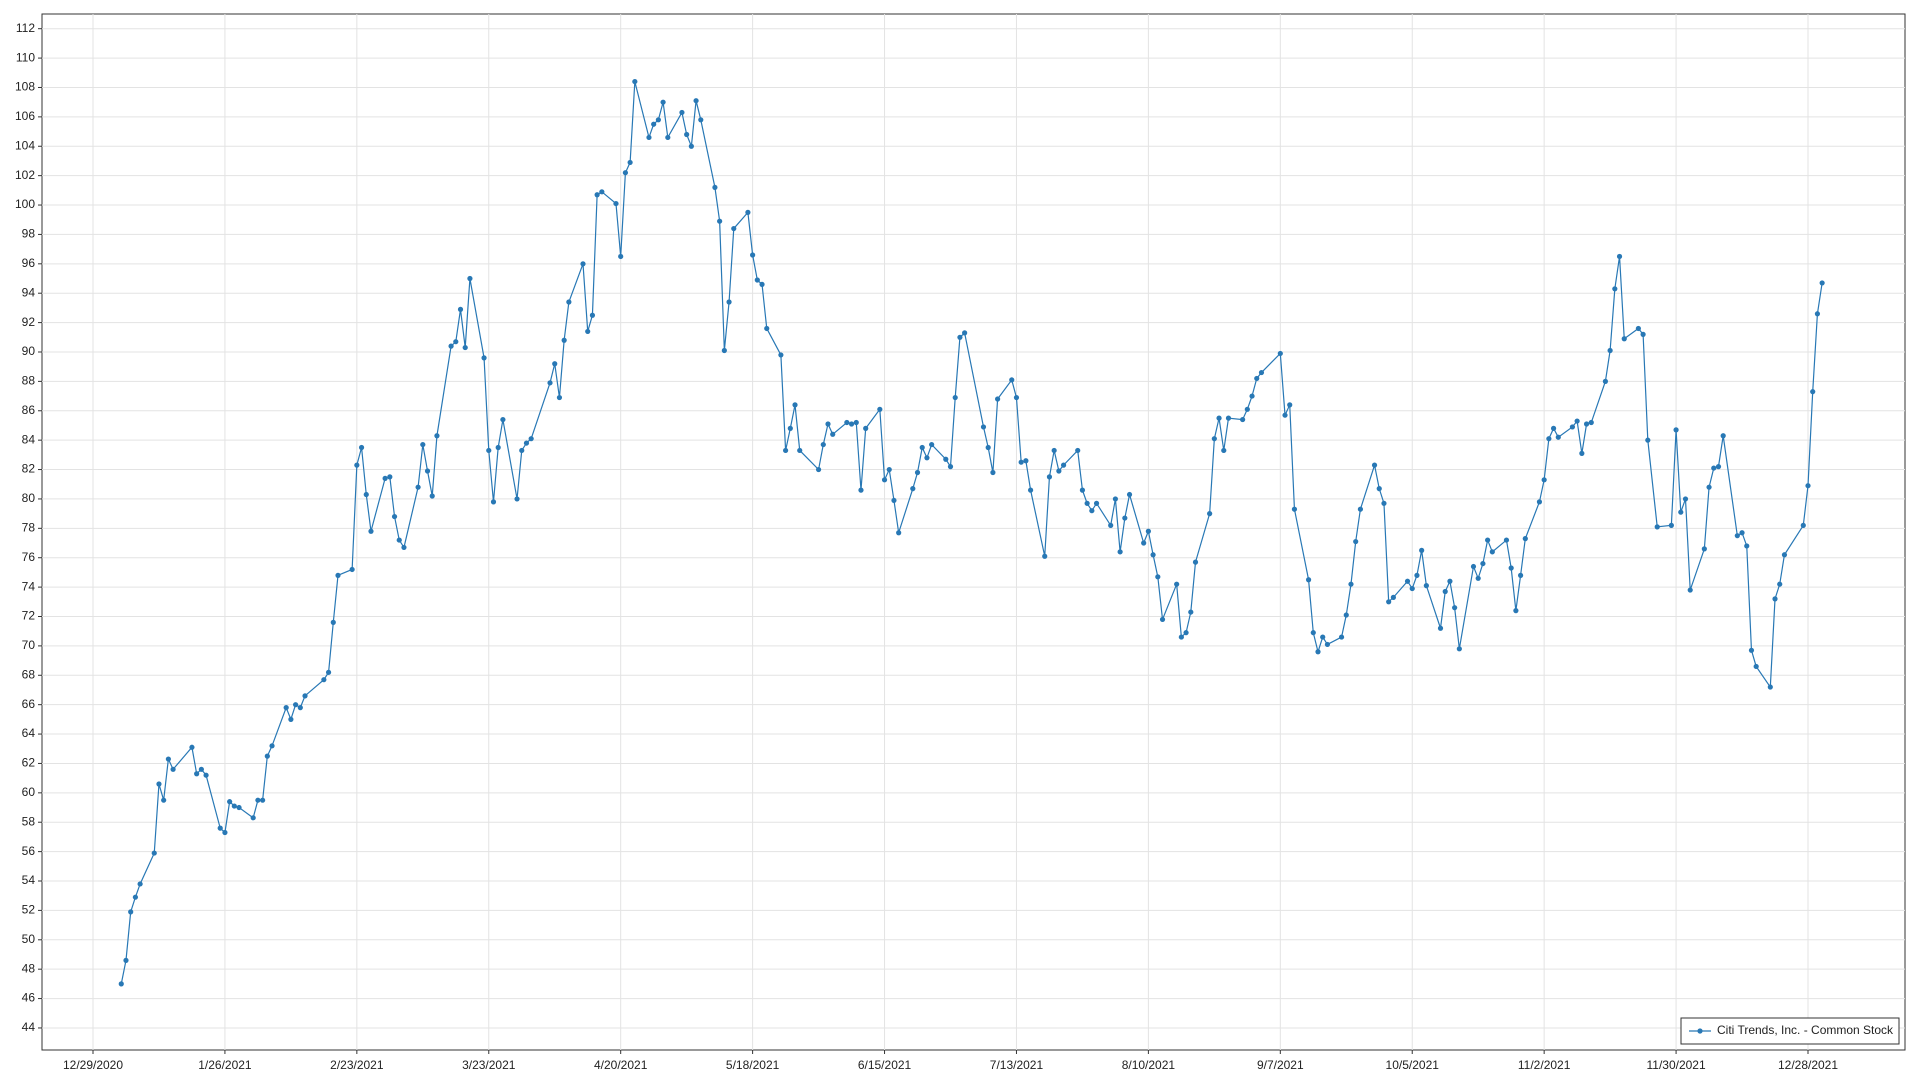  I want to click on x-tick-label: 11/2/2021, so click(1544, 1065).